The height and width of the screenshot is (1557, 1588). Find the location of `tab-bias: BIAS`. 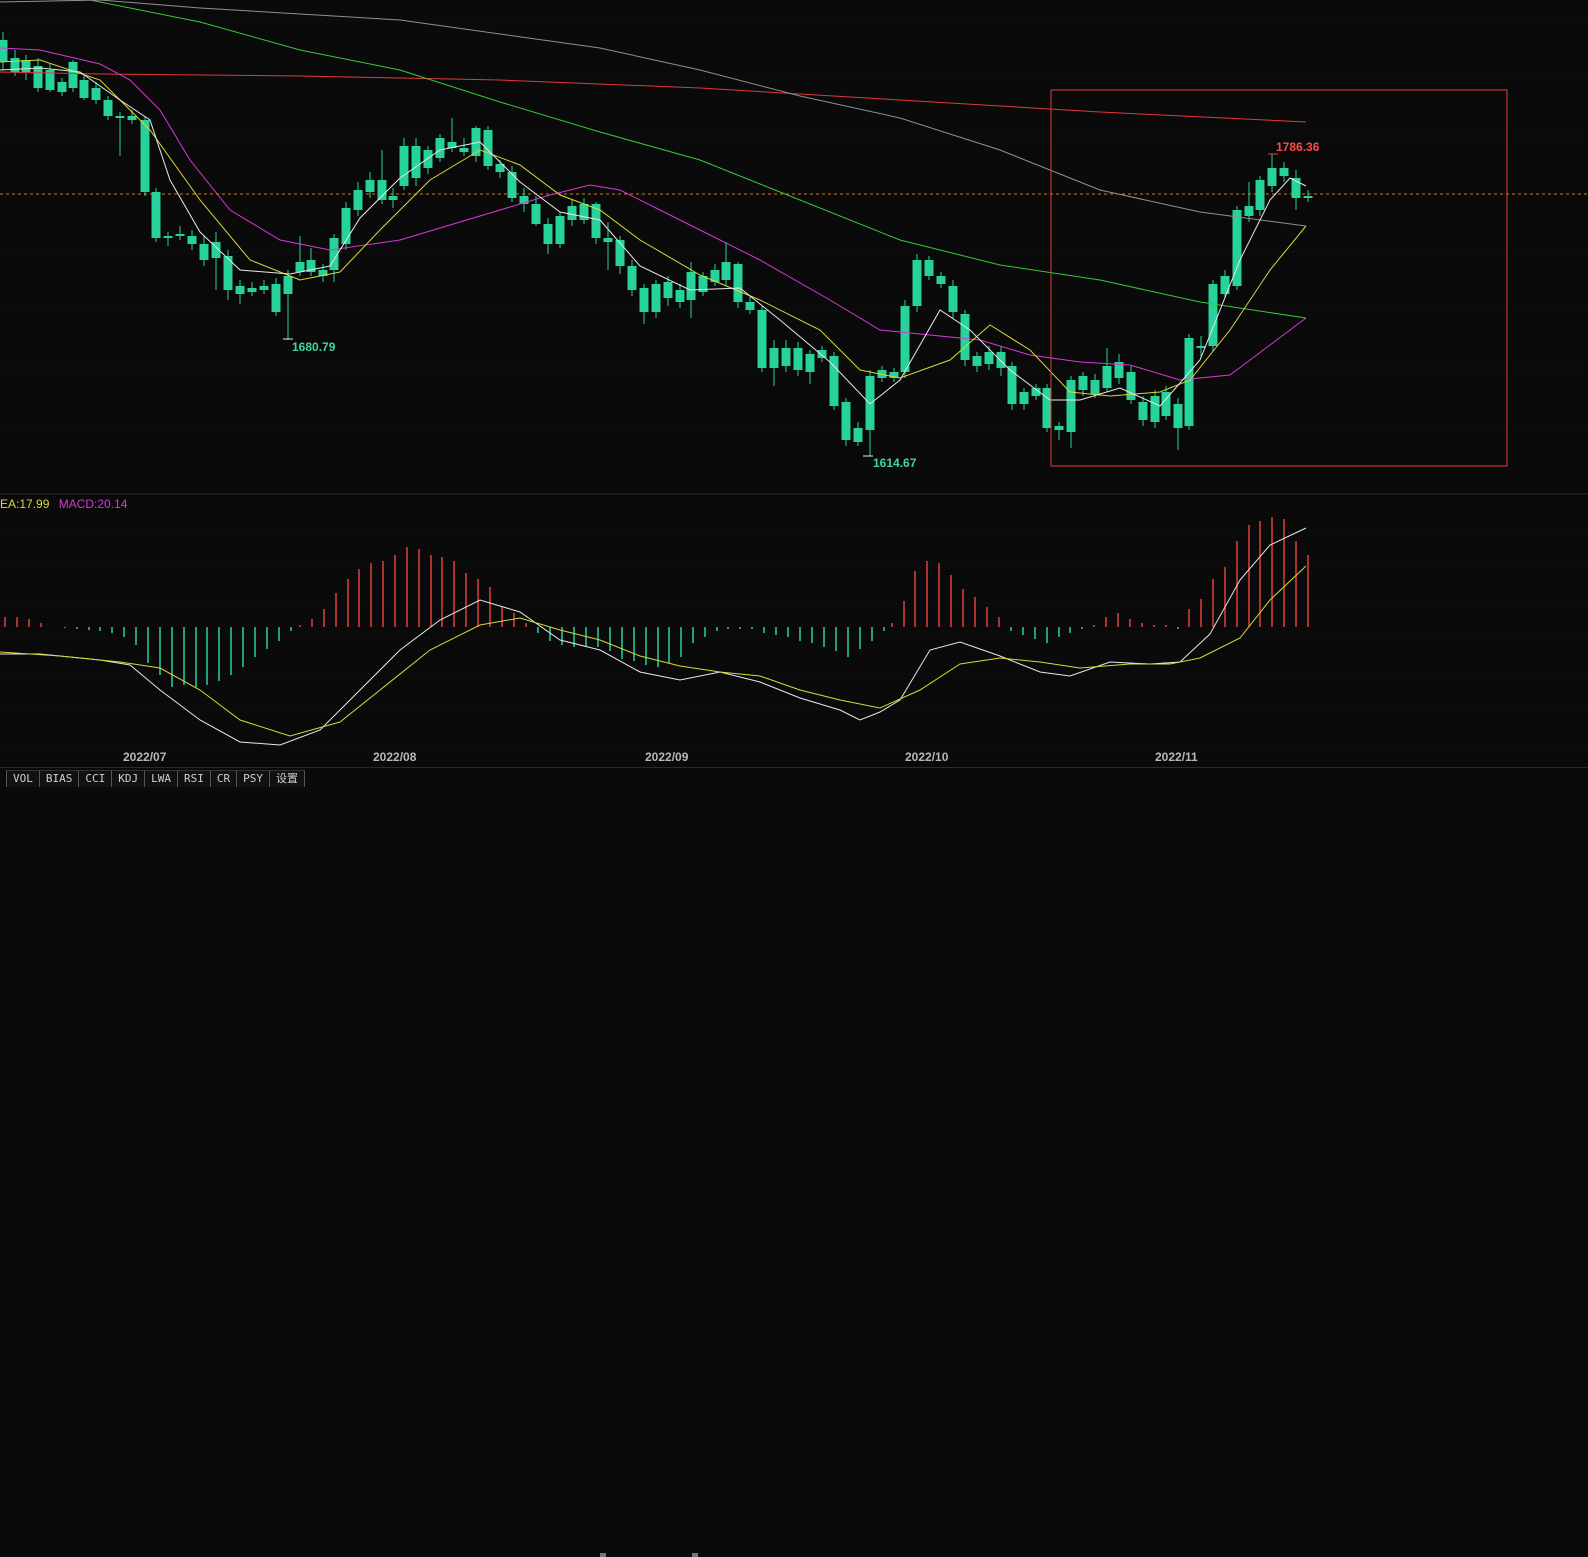

tab-bias: BIAS is located at coordinates (59, 778).